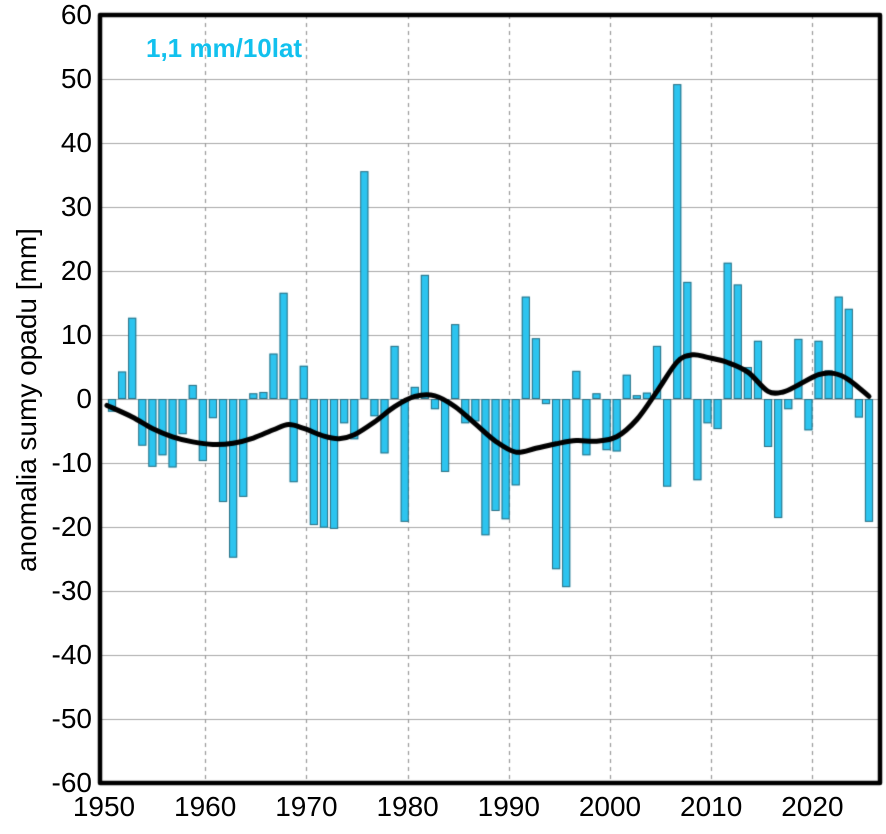 Image resolution: width=886 pixels, height=834 pixels. Describe the element at coordinates (407, 806) in the screenshot. I see `x-tick-label: 1980` at that location.